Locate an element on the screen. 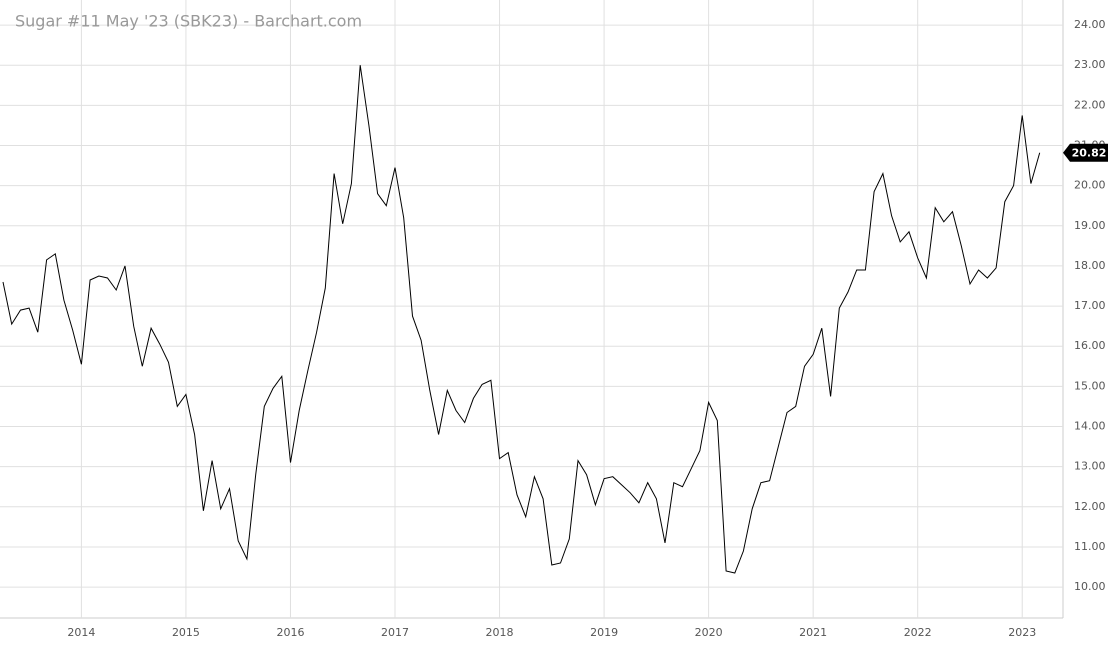 This screenshot has height=645, width=1110. x-tick-label: 2022 is located at coordinates (918, 632).